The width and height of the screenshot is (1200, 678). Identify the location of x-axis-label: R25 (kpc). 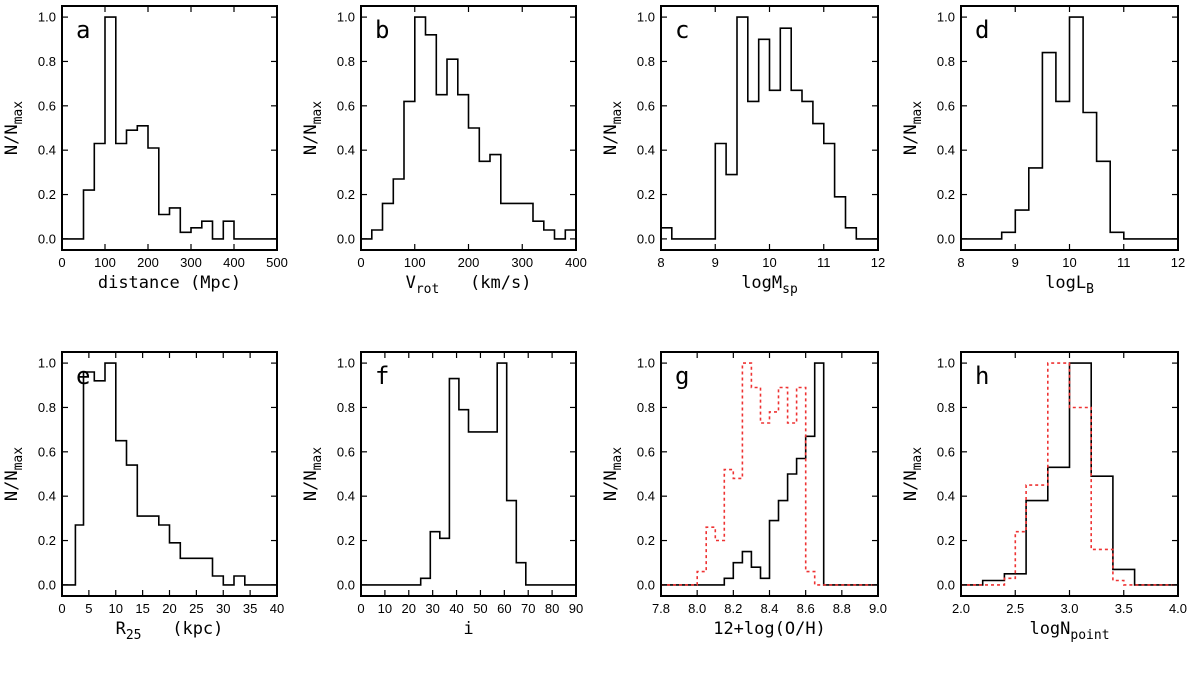
(170, 631).